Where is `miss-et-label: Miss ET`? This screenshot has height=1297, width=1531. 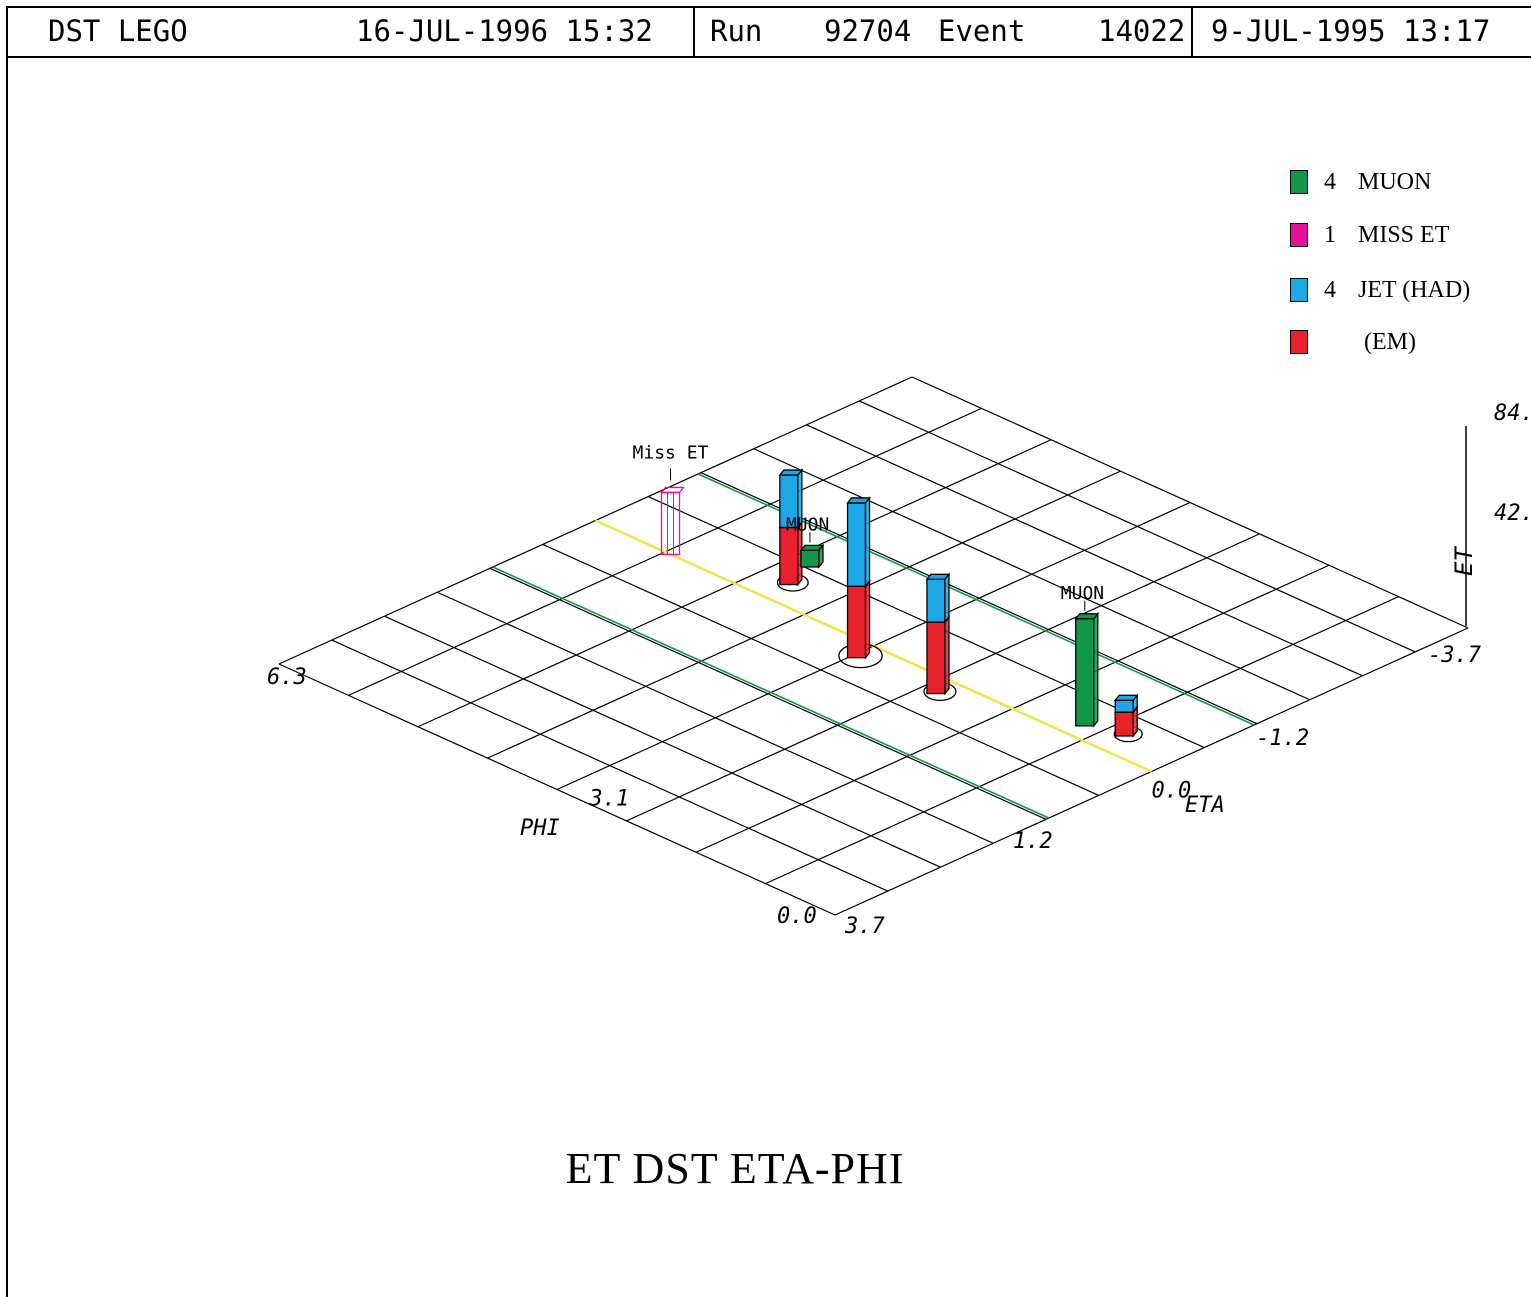
miss-et-label: Miss ET is located at coordinates (671, 452).